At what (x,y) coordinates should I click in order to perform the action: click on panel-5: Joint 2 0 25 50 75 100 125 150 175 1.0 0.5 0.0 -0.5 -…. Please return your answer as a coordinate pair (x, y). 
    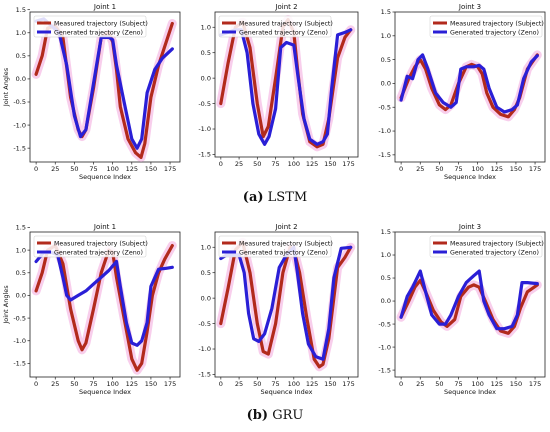
    Looking at the image, I should click on (278, 309).